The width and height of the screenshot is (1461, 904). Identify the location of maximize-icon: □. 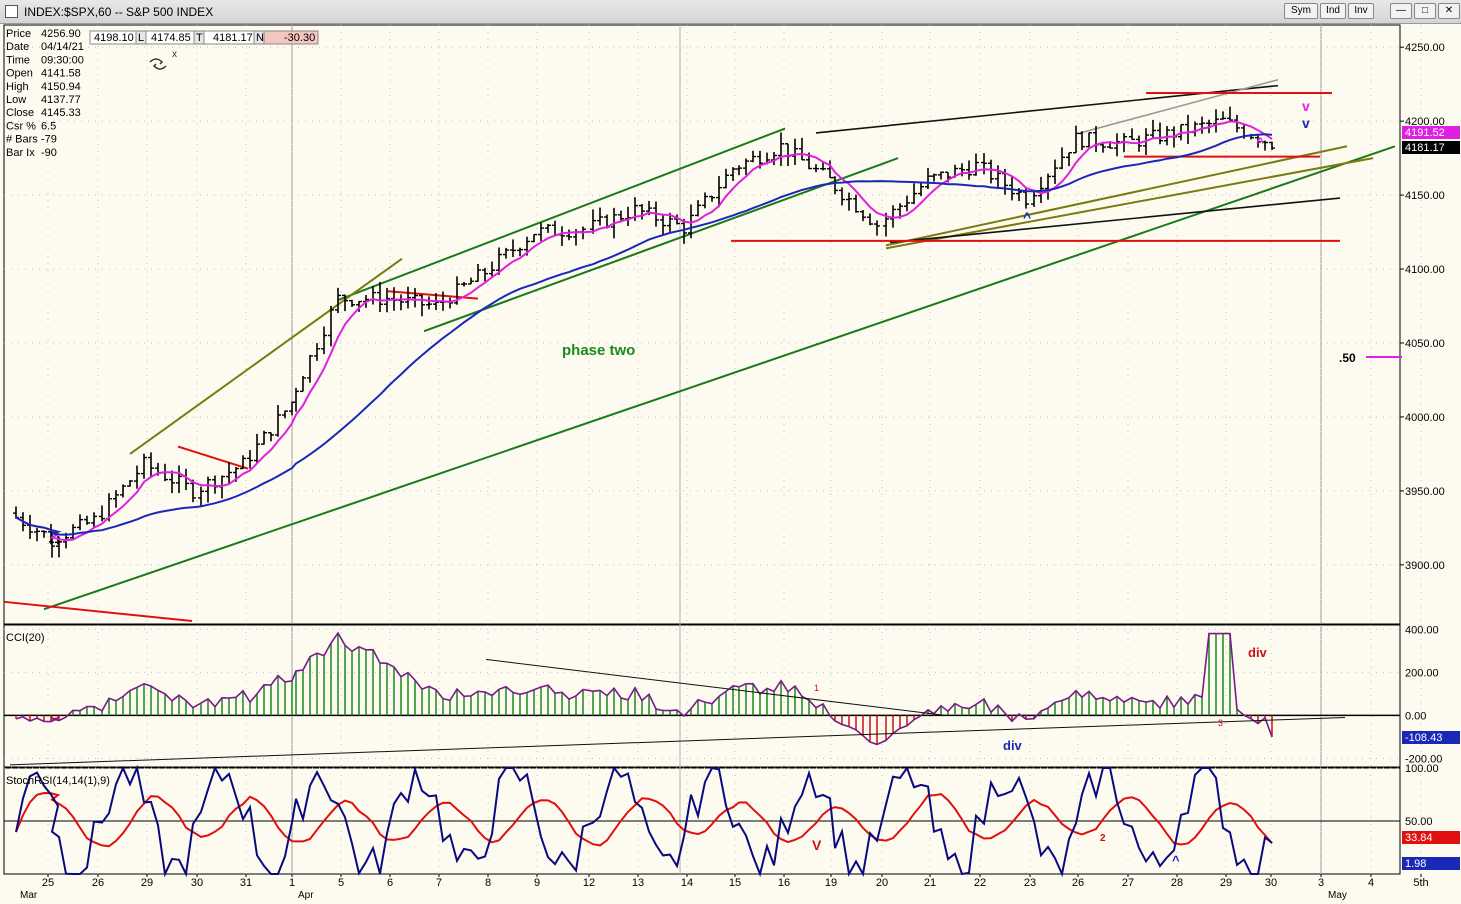
(1425, 11).